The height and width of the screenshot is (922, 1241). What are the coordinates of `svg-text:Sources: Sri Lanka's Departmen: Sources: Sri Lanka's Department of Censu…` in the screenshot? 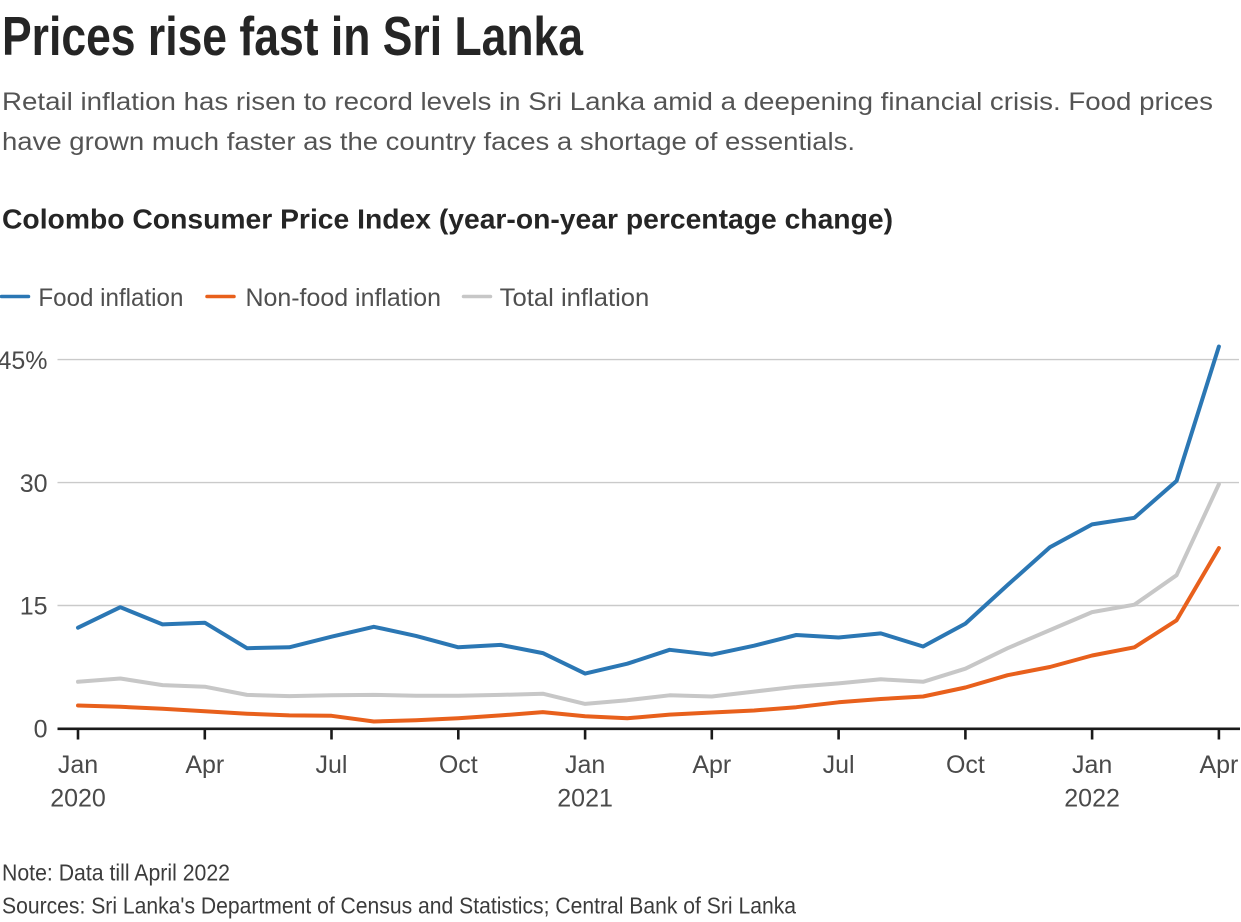 It's located at (399, 906).